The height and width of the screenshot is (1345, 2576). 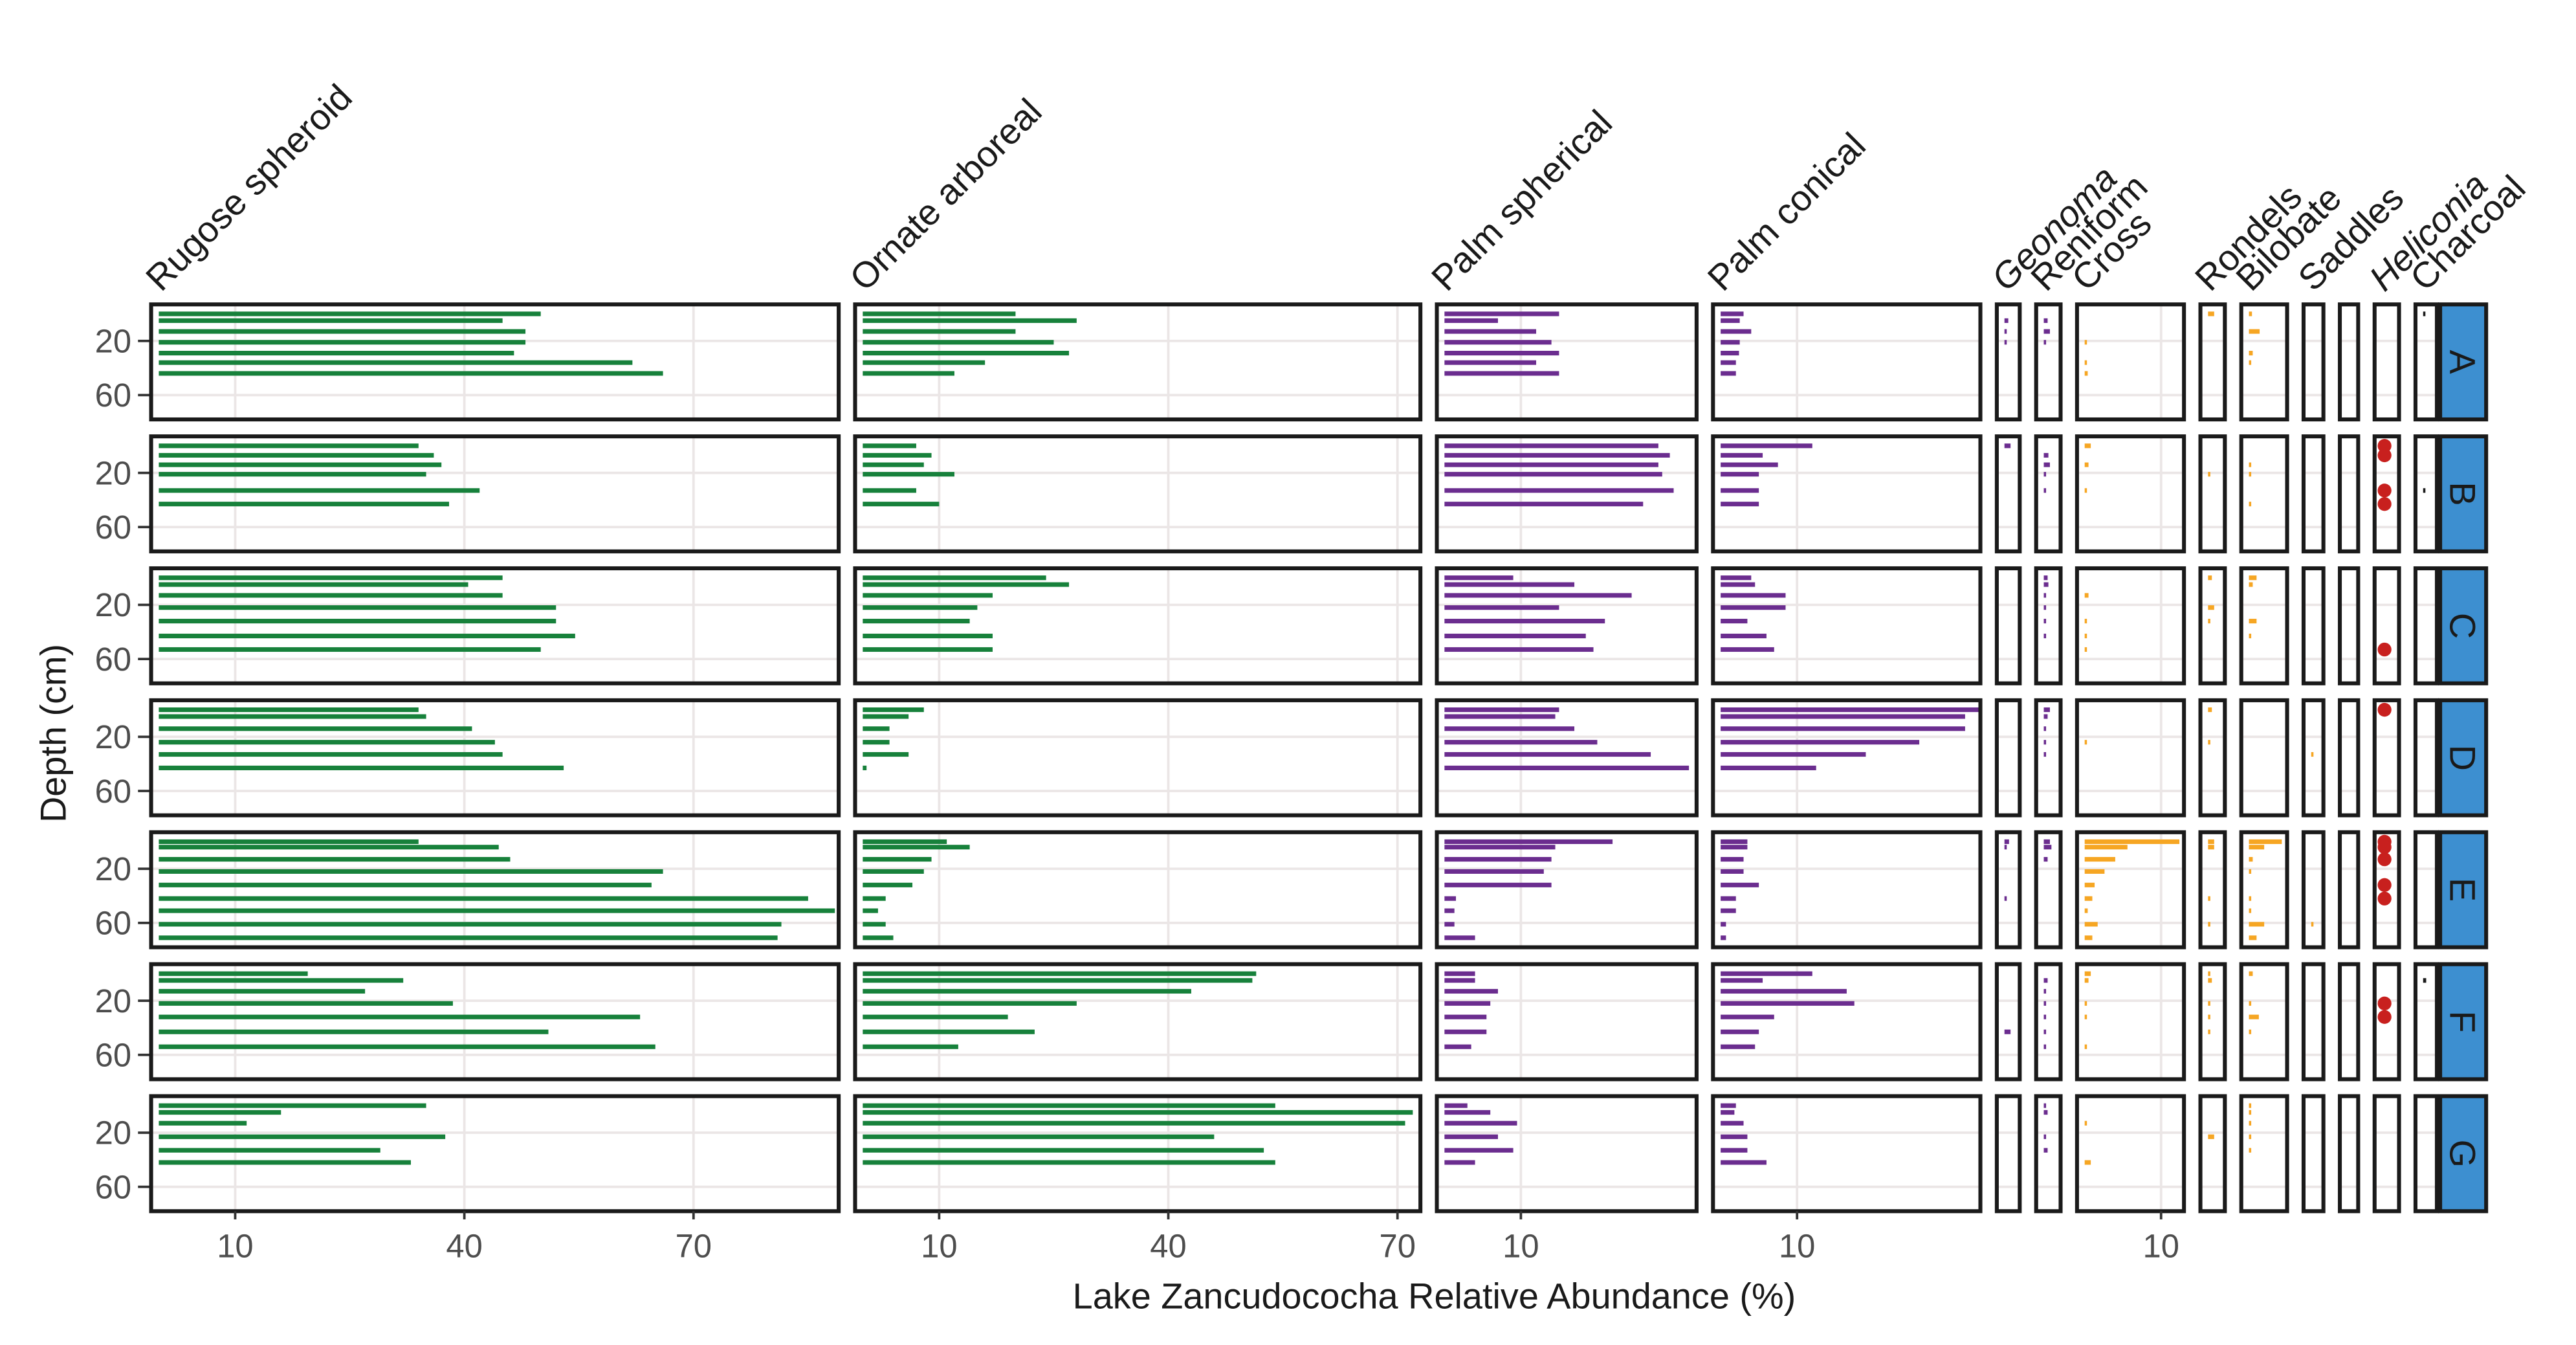 What do you see at coordinates (2385, 504) in the screenshot?
I see `point` at bounding box center [2385, 504].